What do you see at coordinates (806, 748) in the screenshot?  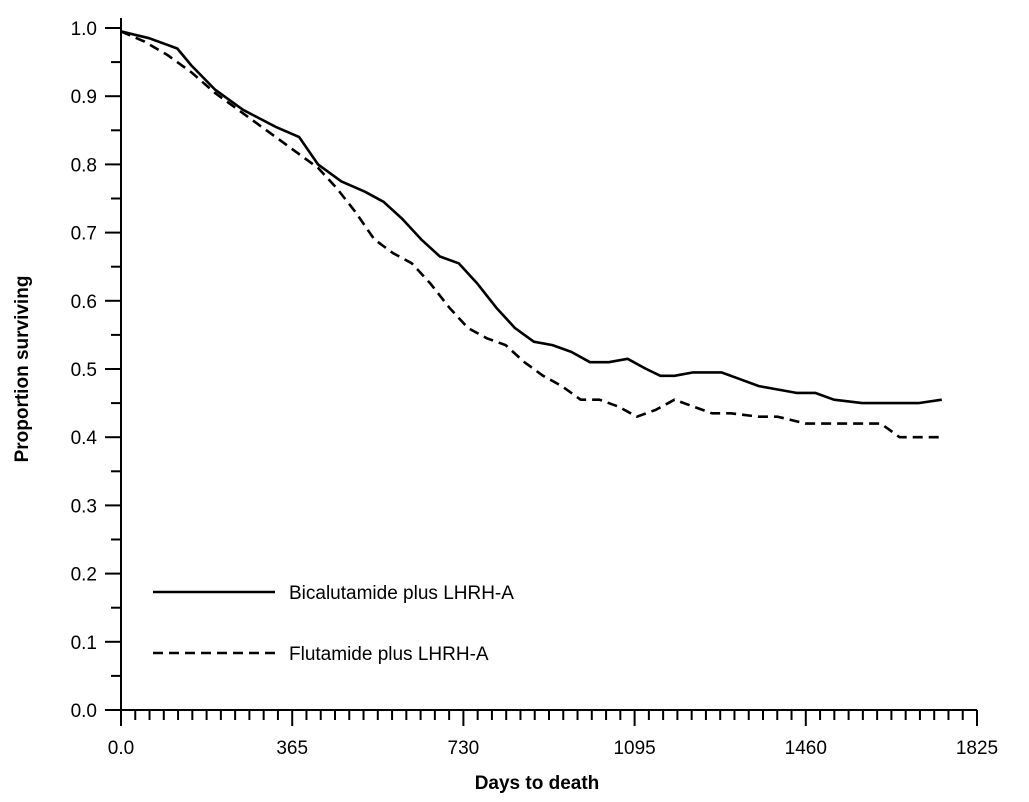 I see `x-tick-label: 1460` at bounding box center [806, 748].